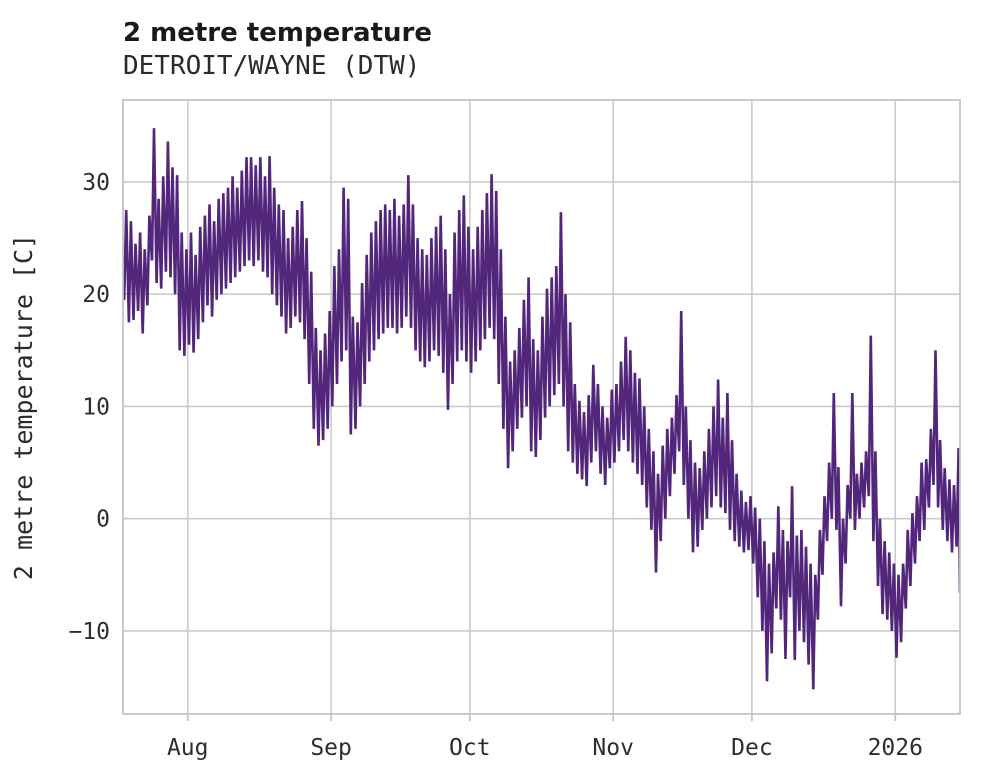 The image size is (981, 782). Describe the element at coordinates (752, 748) in the screenshot. I see `x-tick-label: Dec` at that location.